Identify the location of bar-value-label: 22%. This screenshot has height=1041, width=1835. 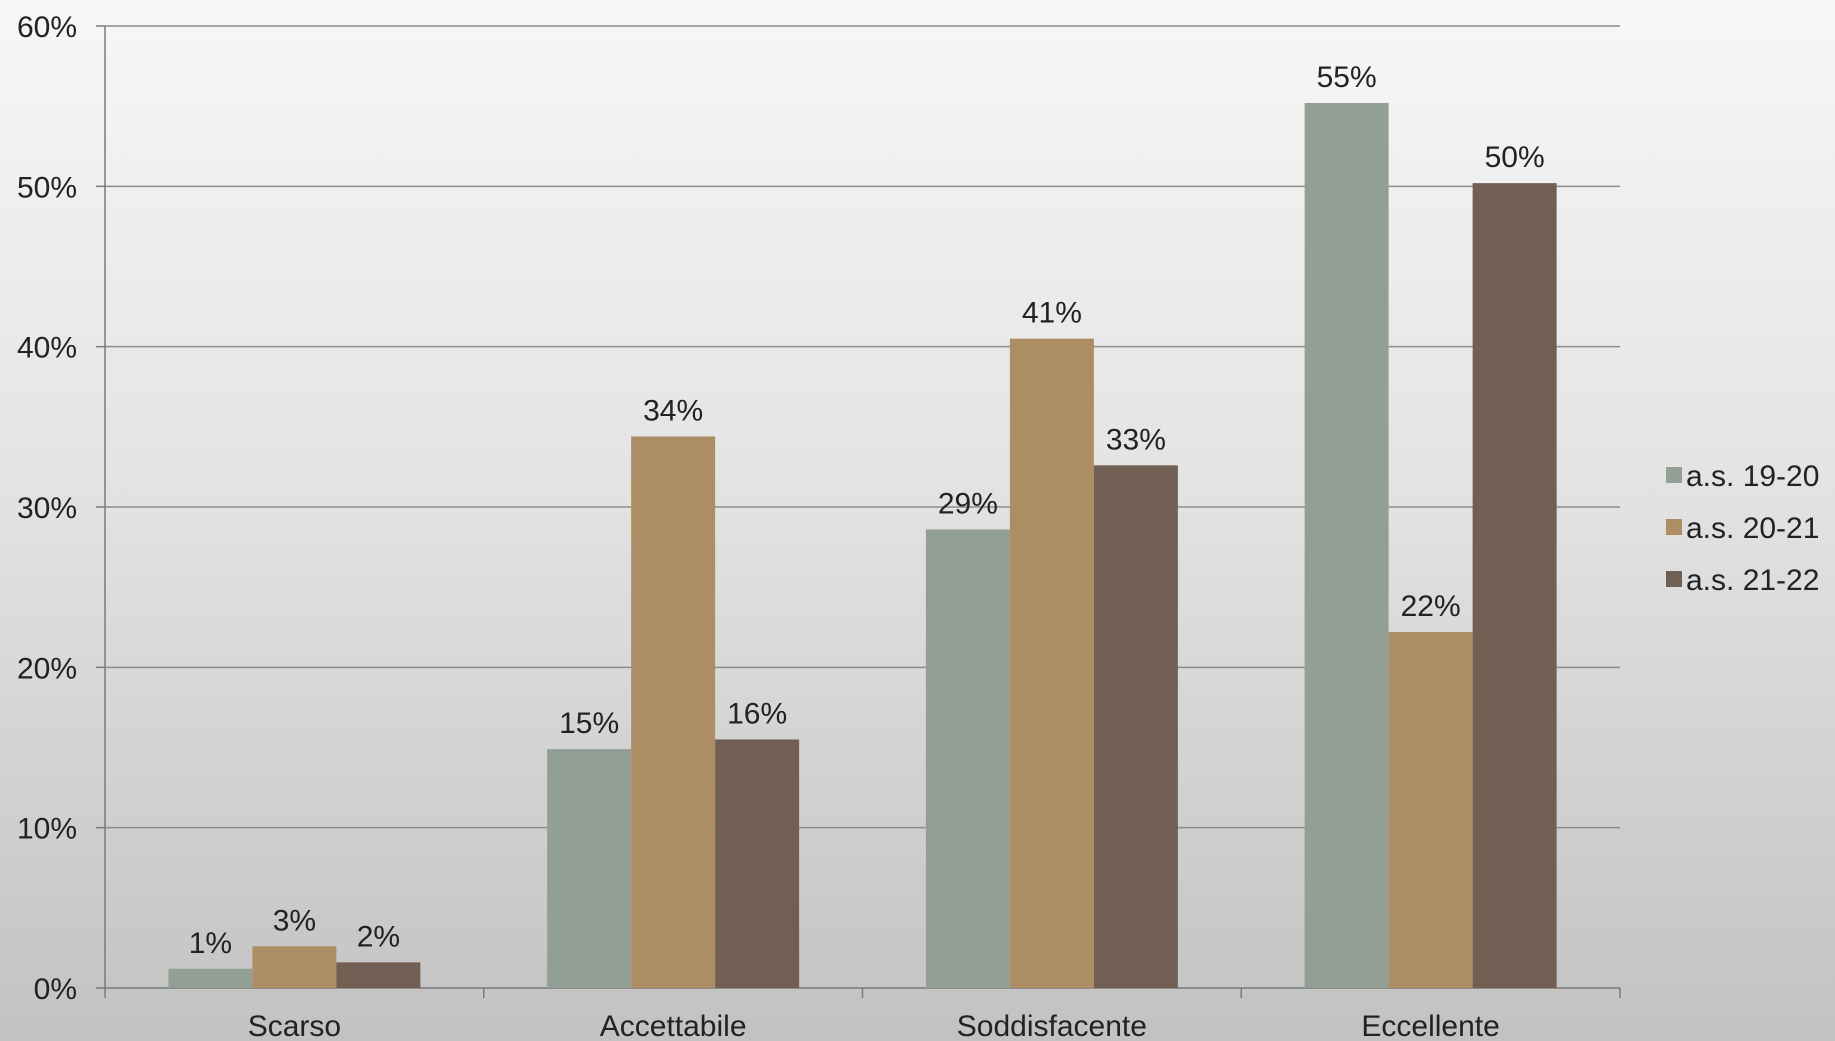
(1431, 606).